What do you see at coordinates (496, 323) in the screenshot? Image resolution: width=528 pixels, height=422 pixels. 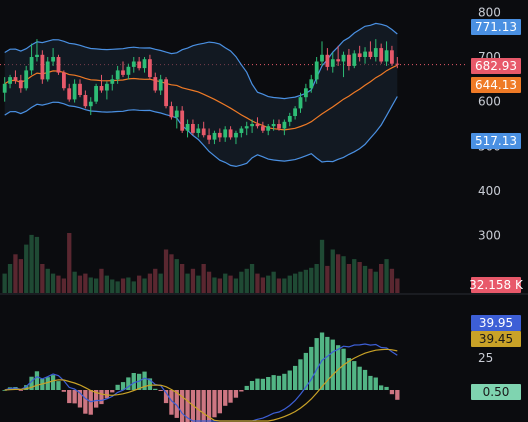 I see `macd-badge-bg` at bounding box center [496, 323].